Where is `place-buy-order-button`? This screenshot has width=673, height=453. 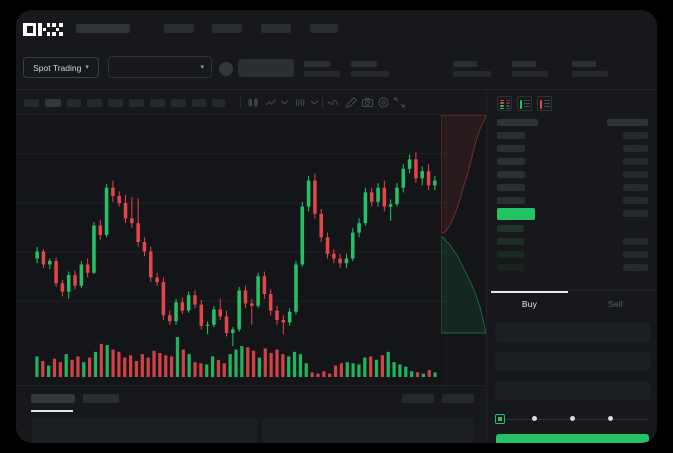
place-buy-order-button is located at coordinates (572, 438).